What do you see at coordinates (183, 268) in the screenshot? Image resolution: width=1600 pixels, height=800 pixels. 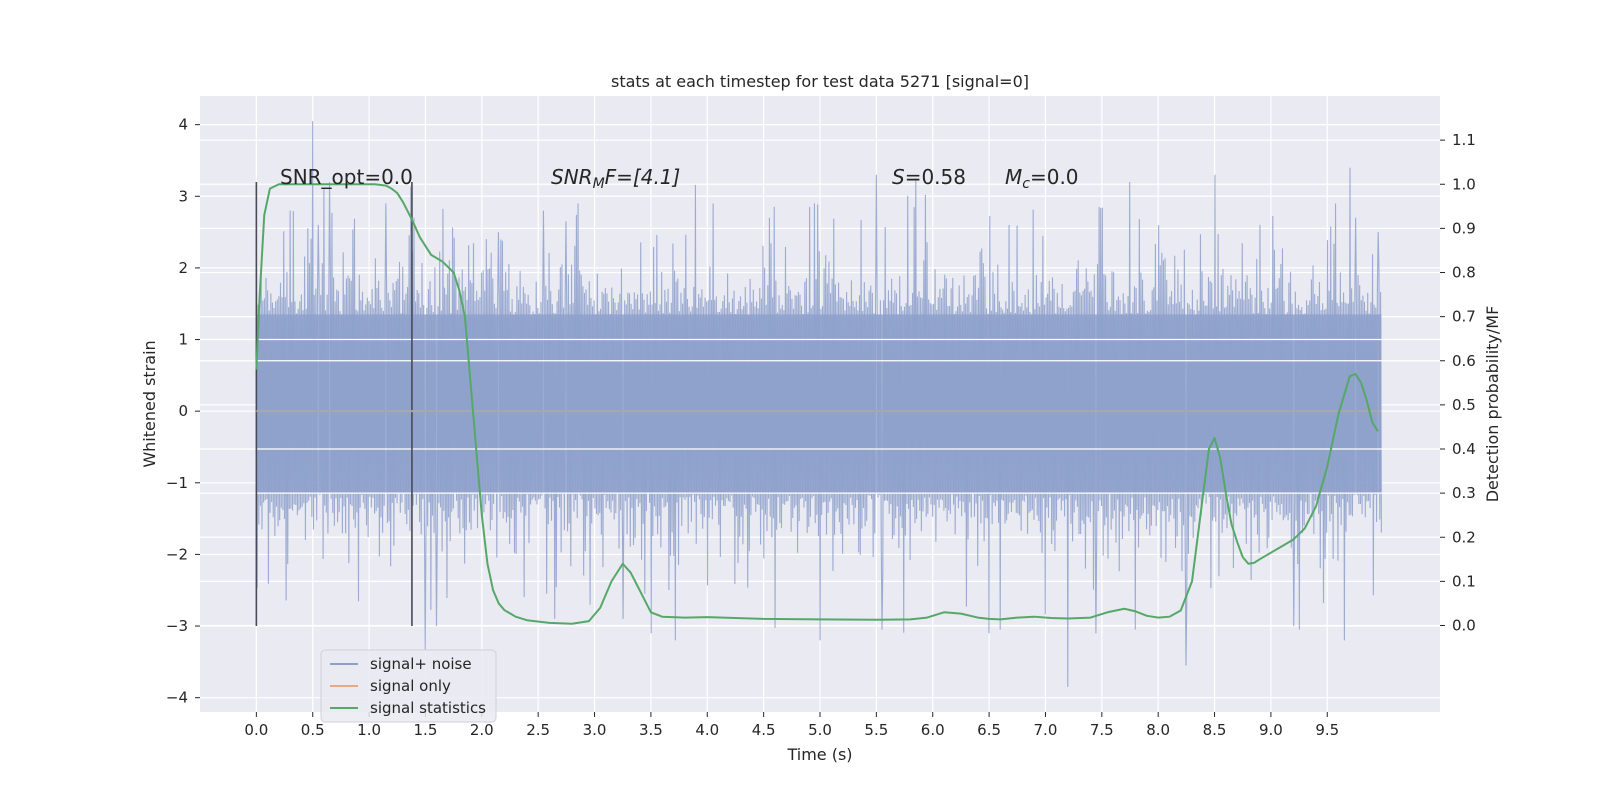 I see `y-tick-label: 2` at bounding box center [183, 268].